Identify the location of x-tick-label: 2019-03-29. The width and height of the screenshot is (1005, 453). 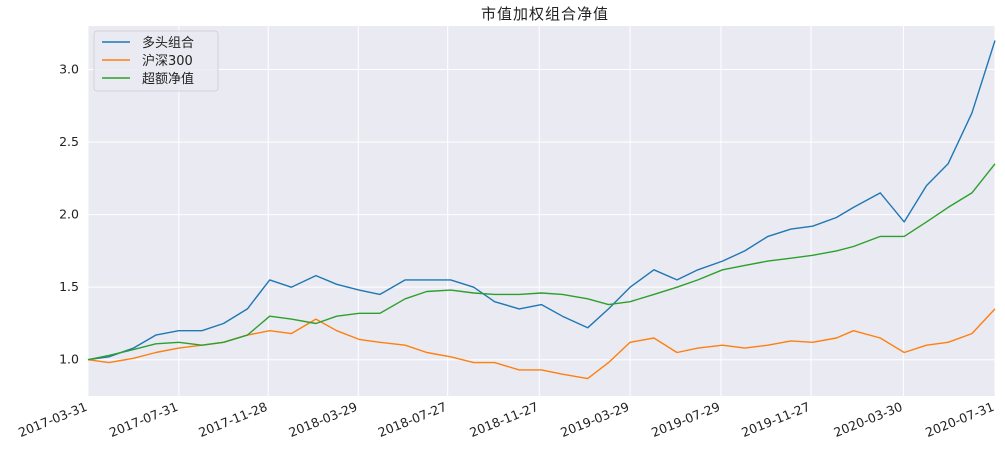
(594, 419).